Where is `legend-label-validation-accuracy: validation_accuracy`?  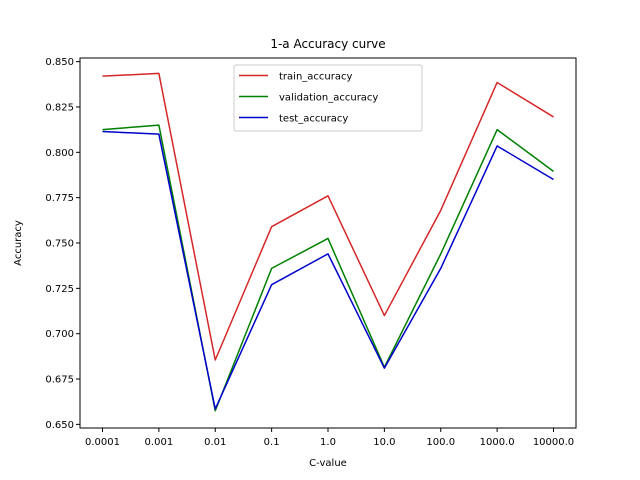 legend-label-validation-accuracy: validation_accuracy is located at coordinates (328, 98).